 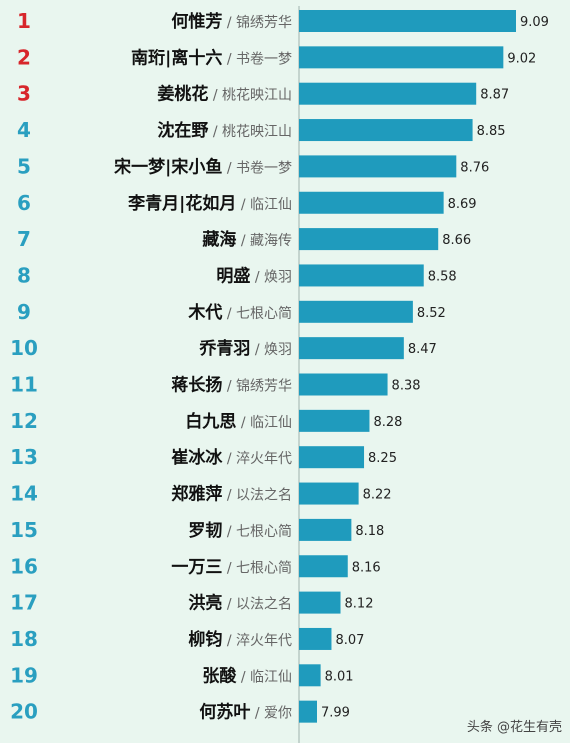 I want to click on rank-label: 5, so click(x=24, y=166).